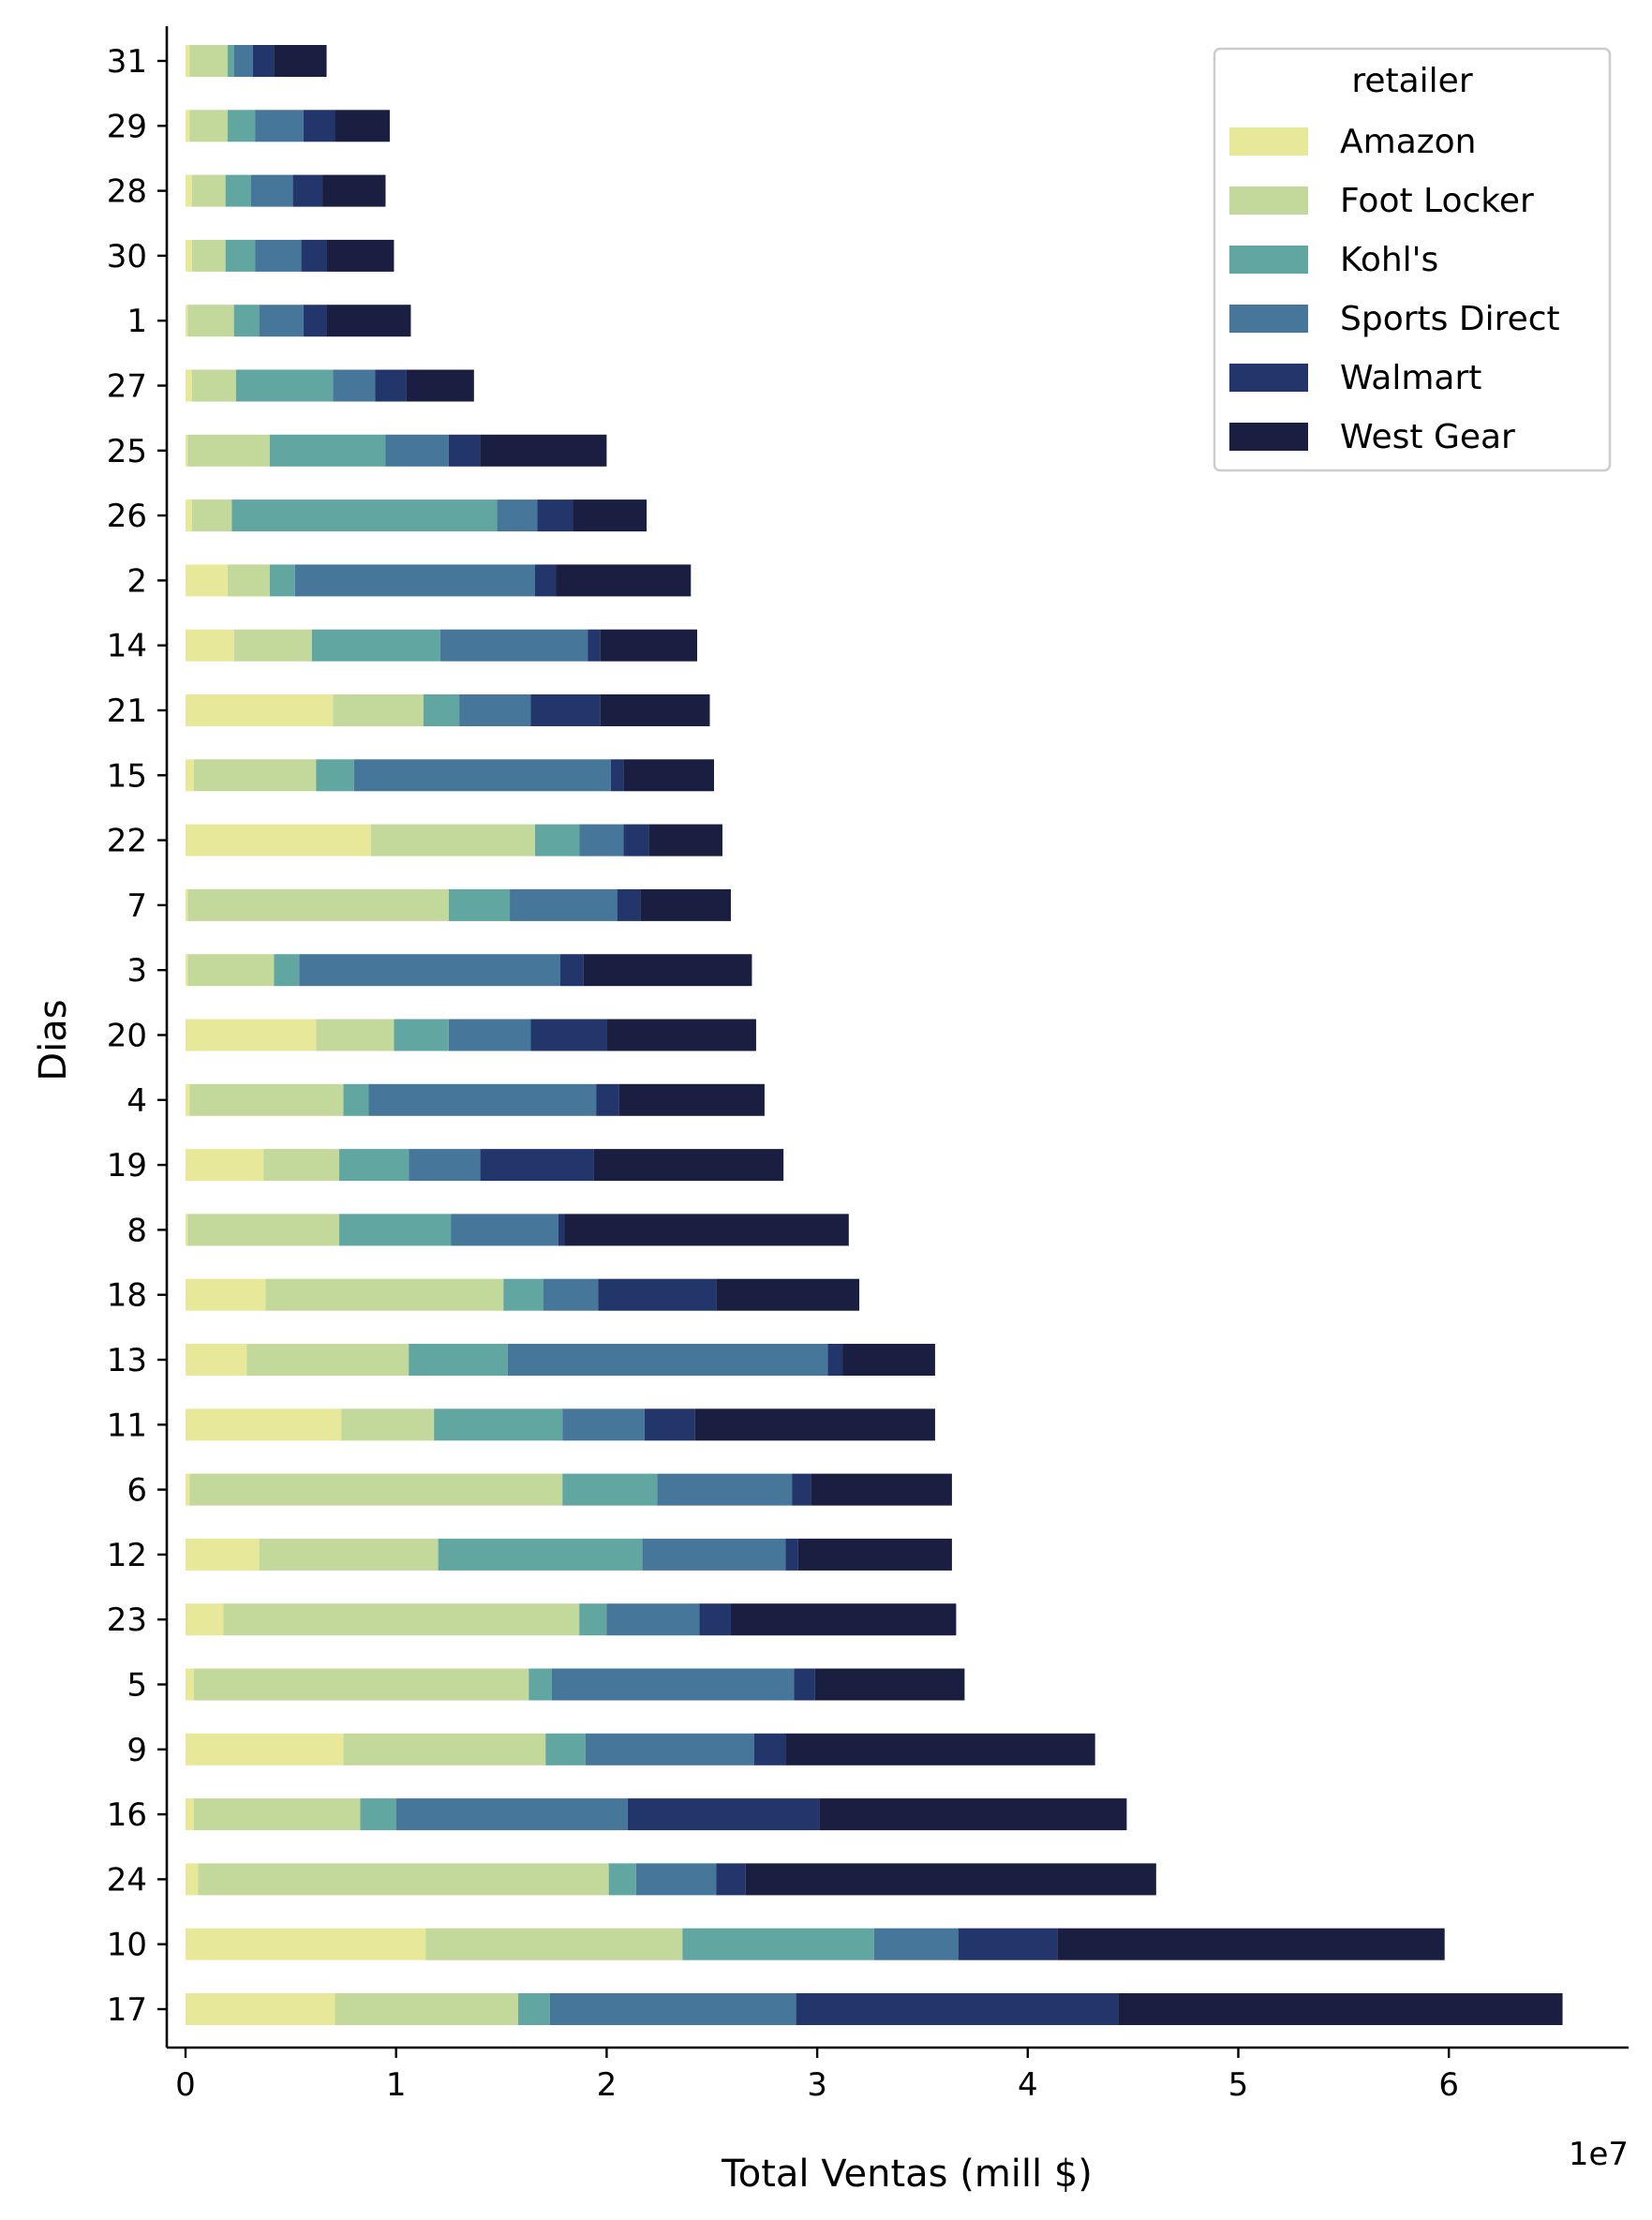 This screenshot has width=1652, height=2220. What do you see at coordinates (127, 712) in the screenshot?
I see `y-tick-label: 21` at bounding box center [127, 712].